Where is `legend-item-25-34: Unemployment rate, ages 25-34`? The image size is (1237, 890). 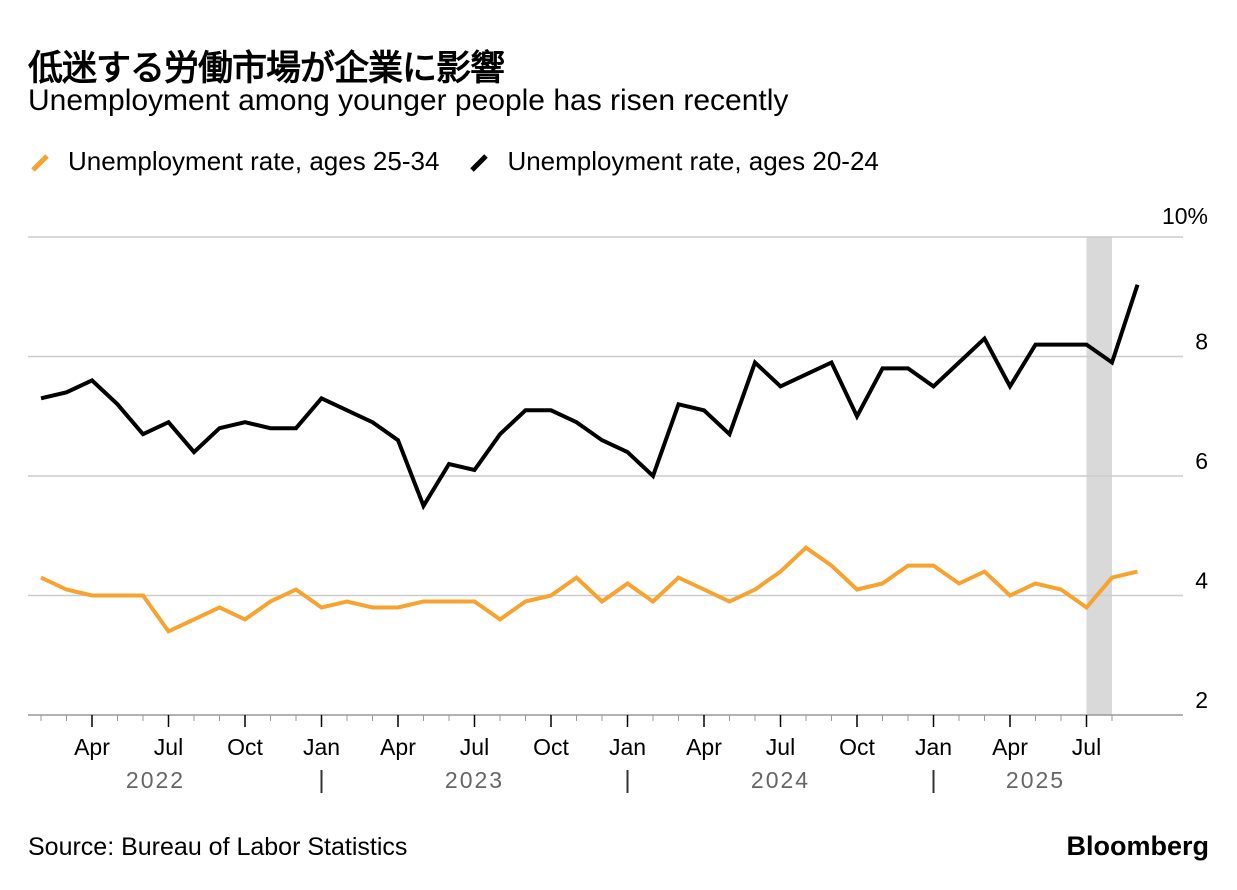
legend-item-25-34: Unemployment rate, ages 25-34 is located at coordinates (233, 161).